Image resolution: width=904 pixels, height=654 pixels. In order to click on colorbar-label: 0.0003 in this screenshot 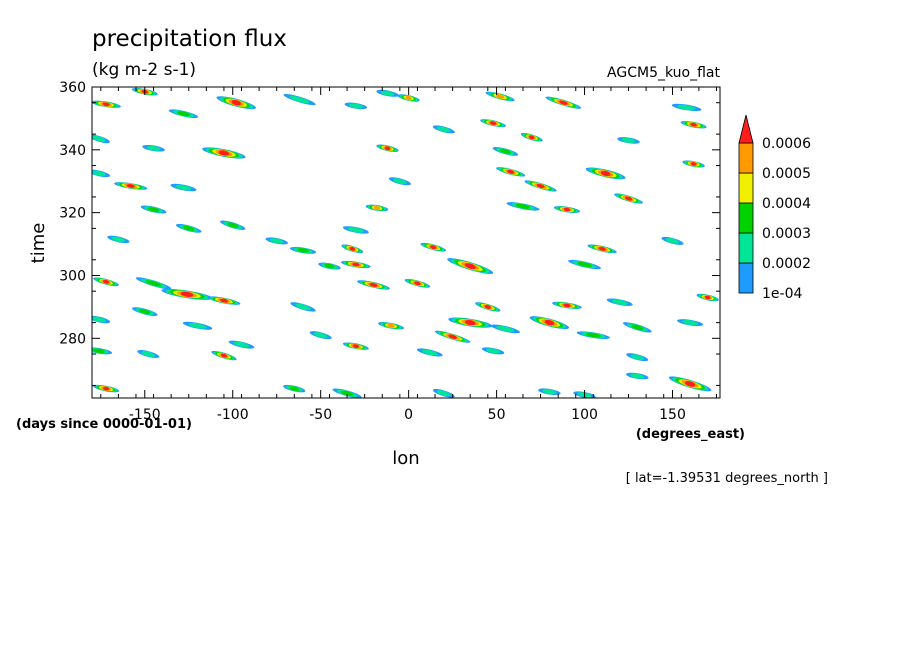, I will do `click(786, 234)`.